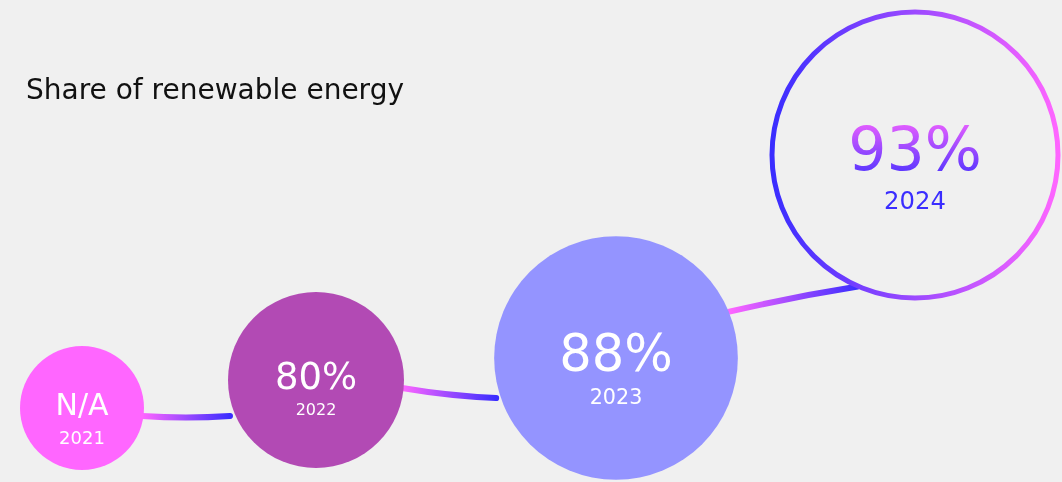 The height and width of the screenshot is (482, 1062). Describe the element at coordinates (82, 404) in the screenshot. I see `data-label: N/A` at that location.